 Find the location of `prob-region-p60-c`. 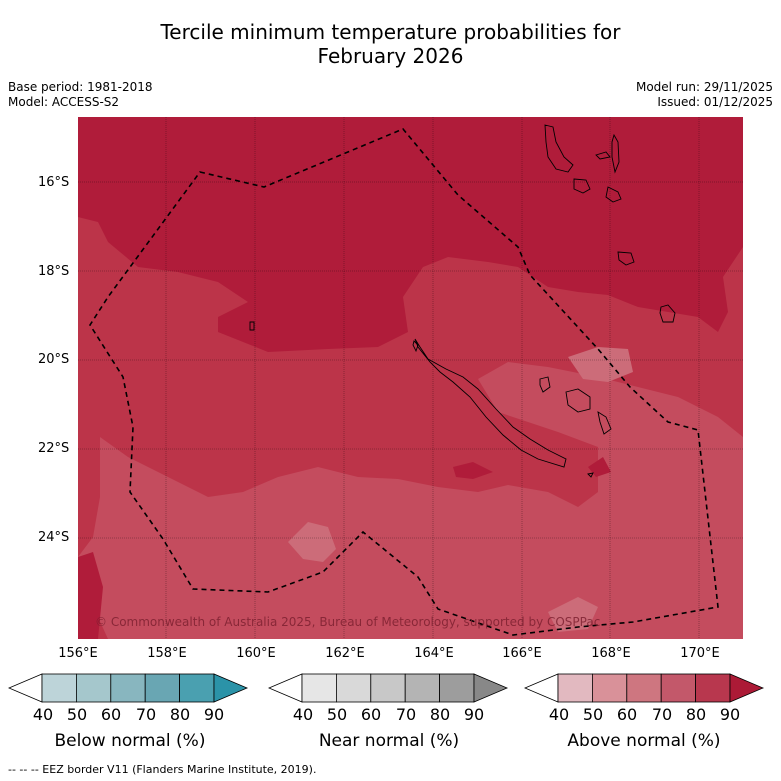

prob-region-p60-c is located at coordinates (573, 614).